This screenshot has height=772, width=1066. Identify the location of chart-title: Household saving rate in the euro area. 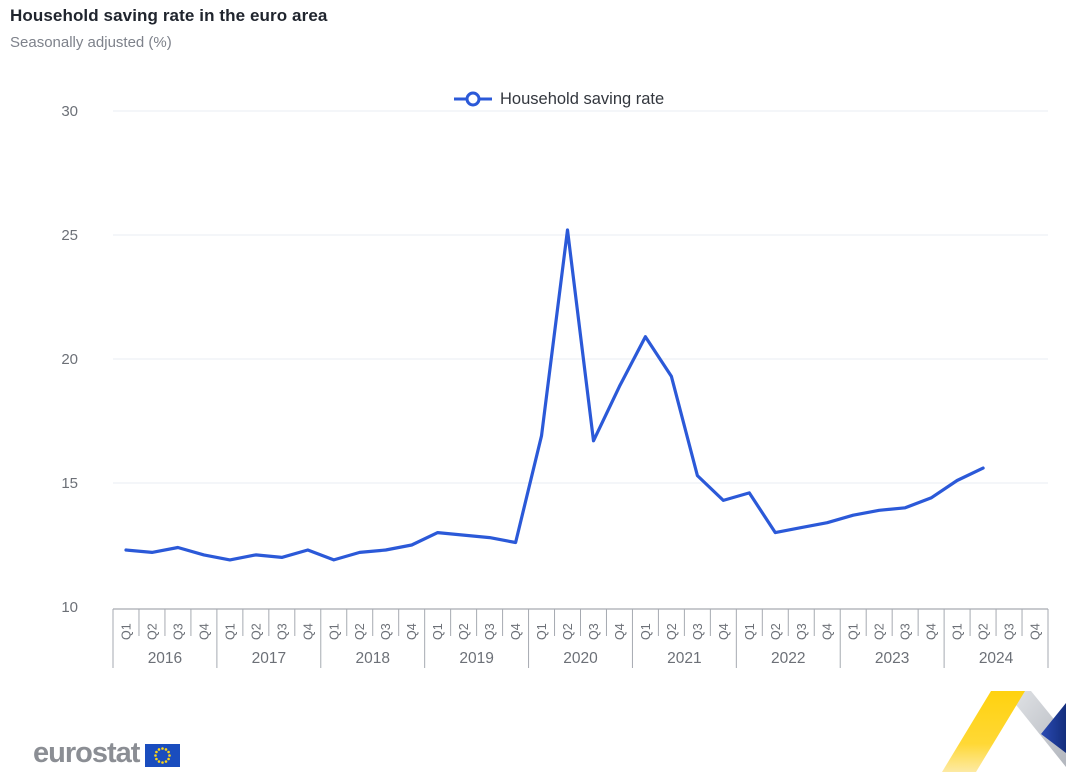
(169, 15).